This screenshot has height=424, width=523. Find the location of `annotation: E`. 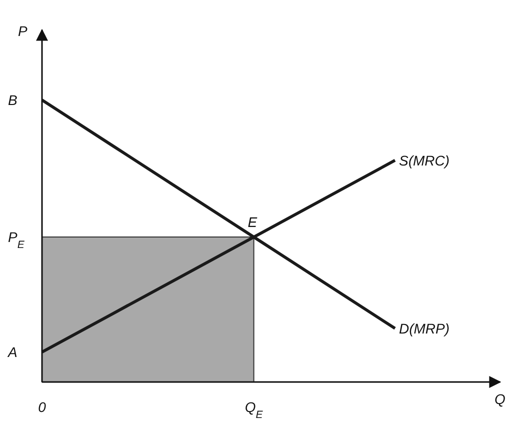

annotation: E is located at coordinates (253, 222).